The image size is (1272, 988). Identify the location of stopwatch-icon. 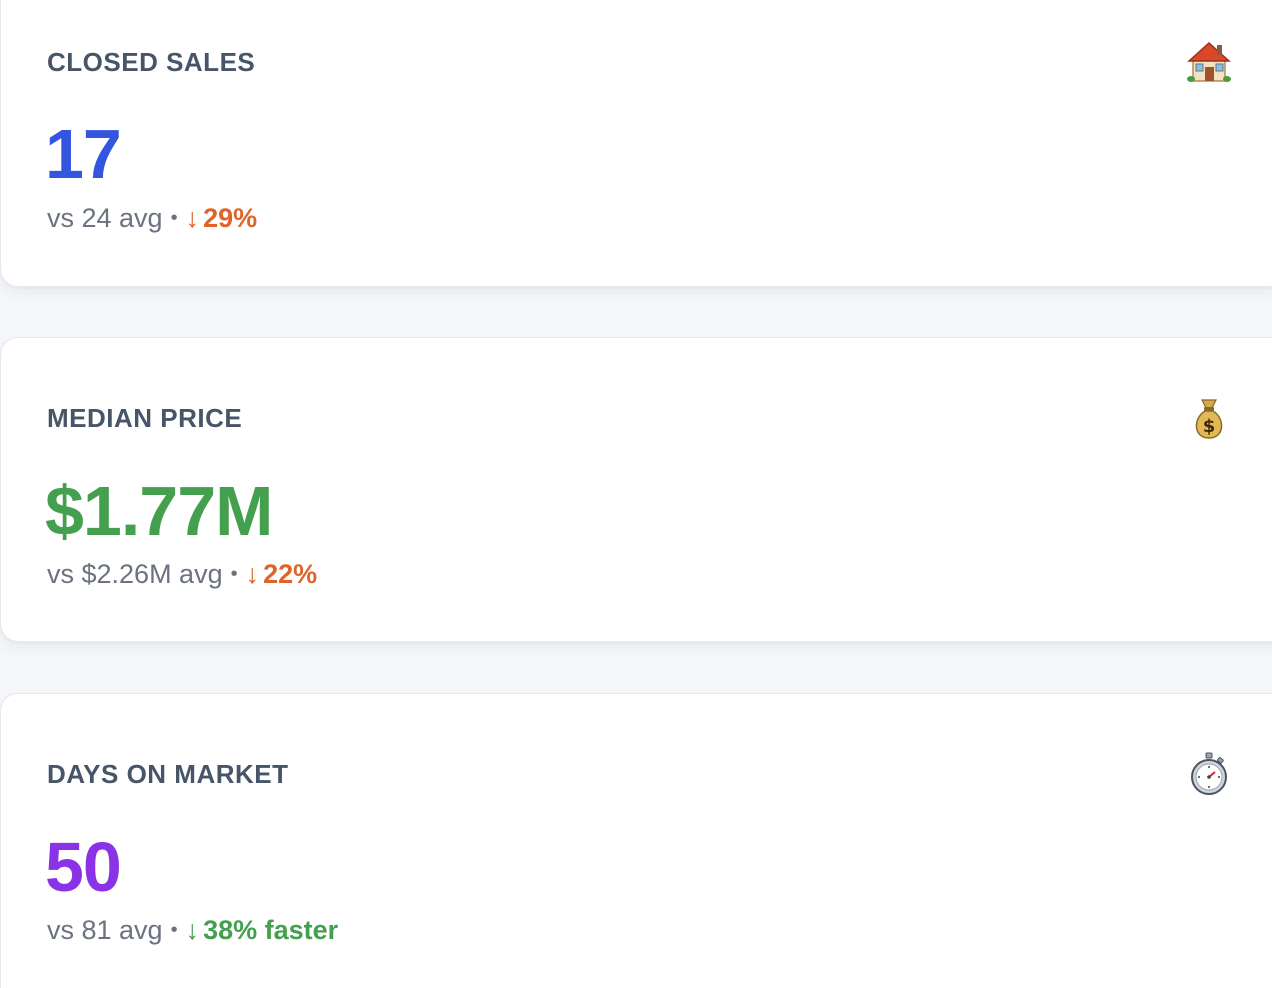
(1209, 774).